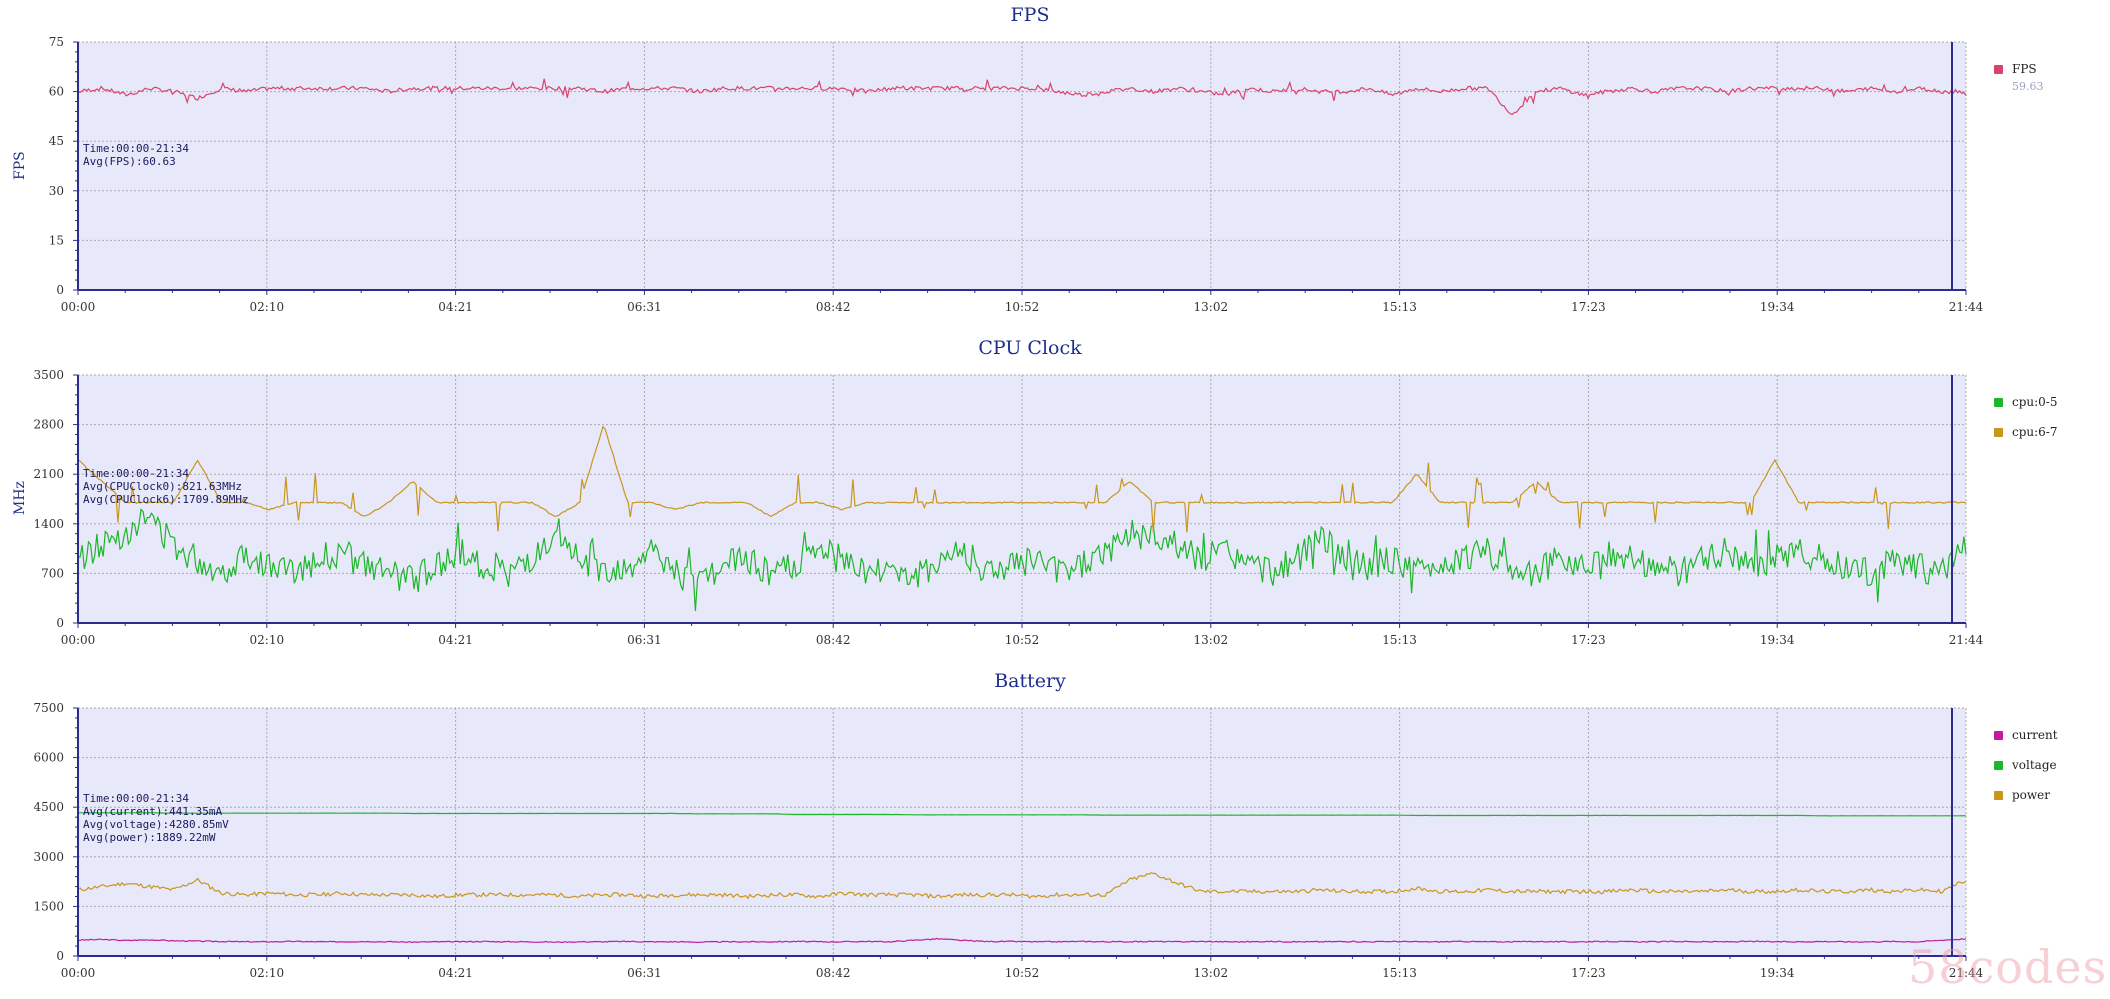  Describe the element at coordinates (2034, 765) in the screenshot. I see `voltage-legend-label: voltage` at that location.